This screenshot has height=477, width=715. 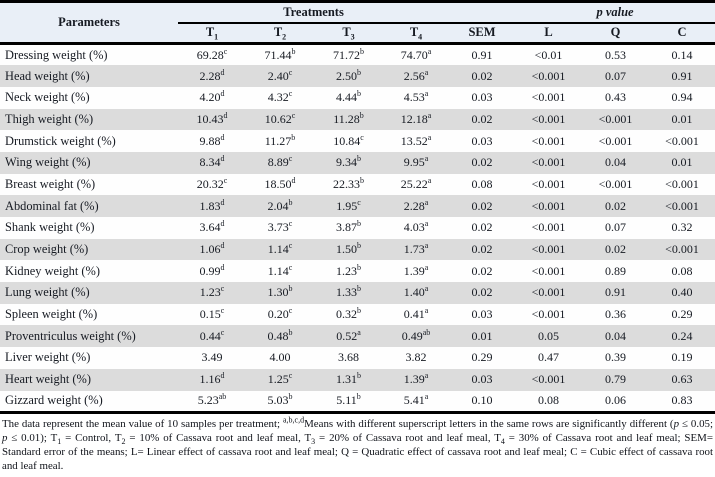 I want to click on value-cell: 0.89, so click(x=616, y=270).